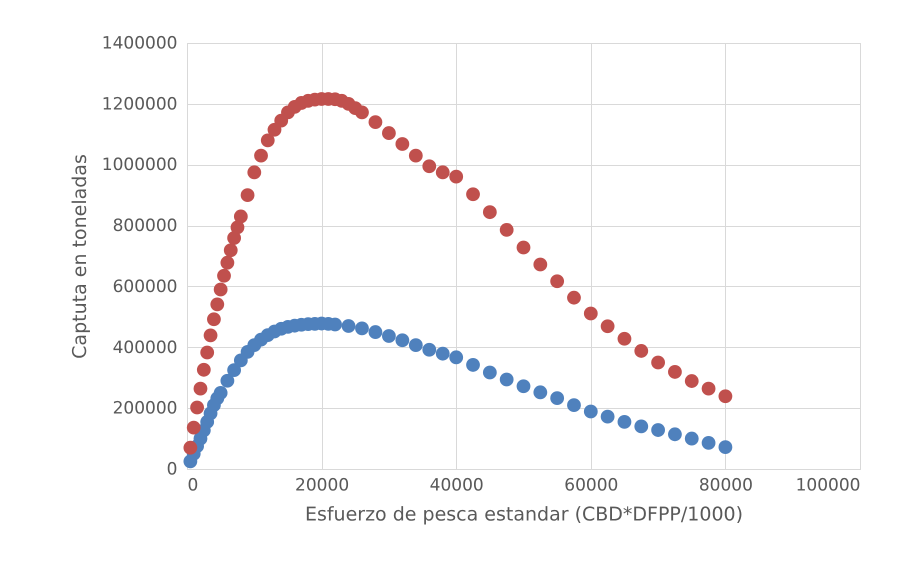  Describe the element at coordinates (79, 256) in the screenshot. I see `y-axis-title: Captuta en toneladas` at that location.